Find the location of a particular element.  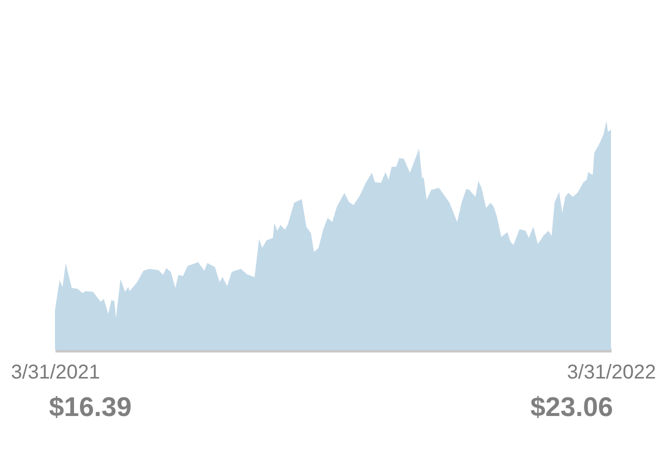

text: $16.39 is located at coordinates (90, 407).